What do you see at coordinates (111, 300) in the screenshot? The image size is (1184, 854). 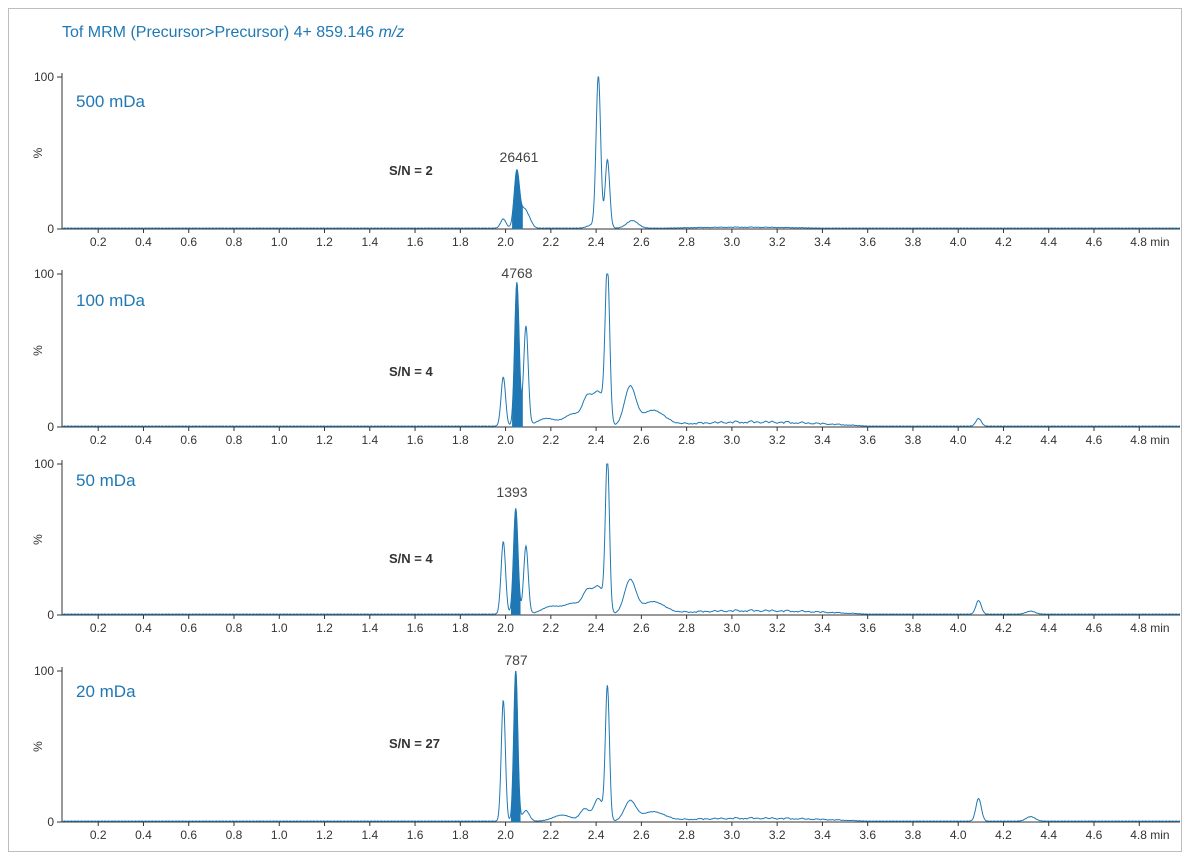 I see `panel-label: 100 mDa` at bounding box center [111, 300].